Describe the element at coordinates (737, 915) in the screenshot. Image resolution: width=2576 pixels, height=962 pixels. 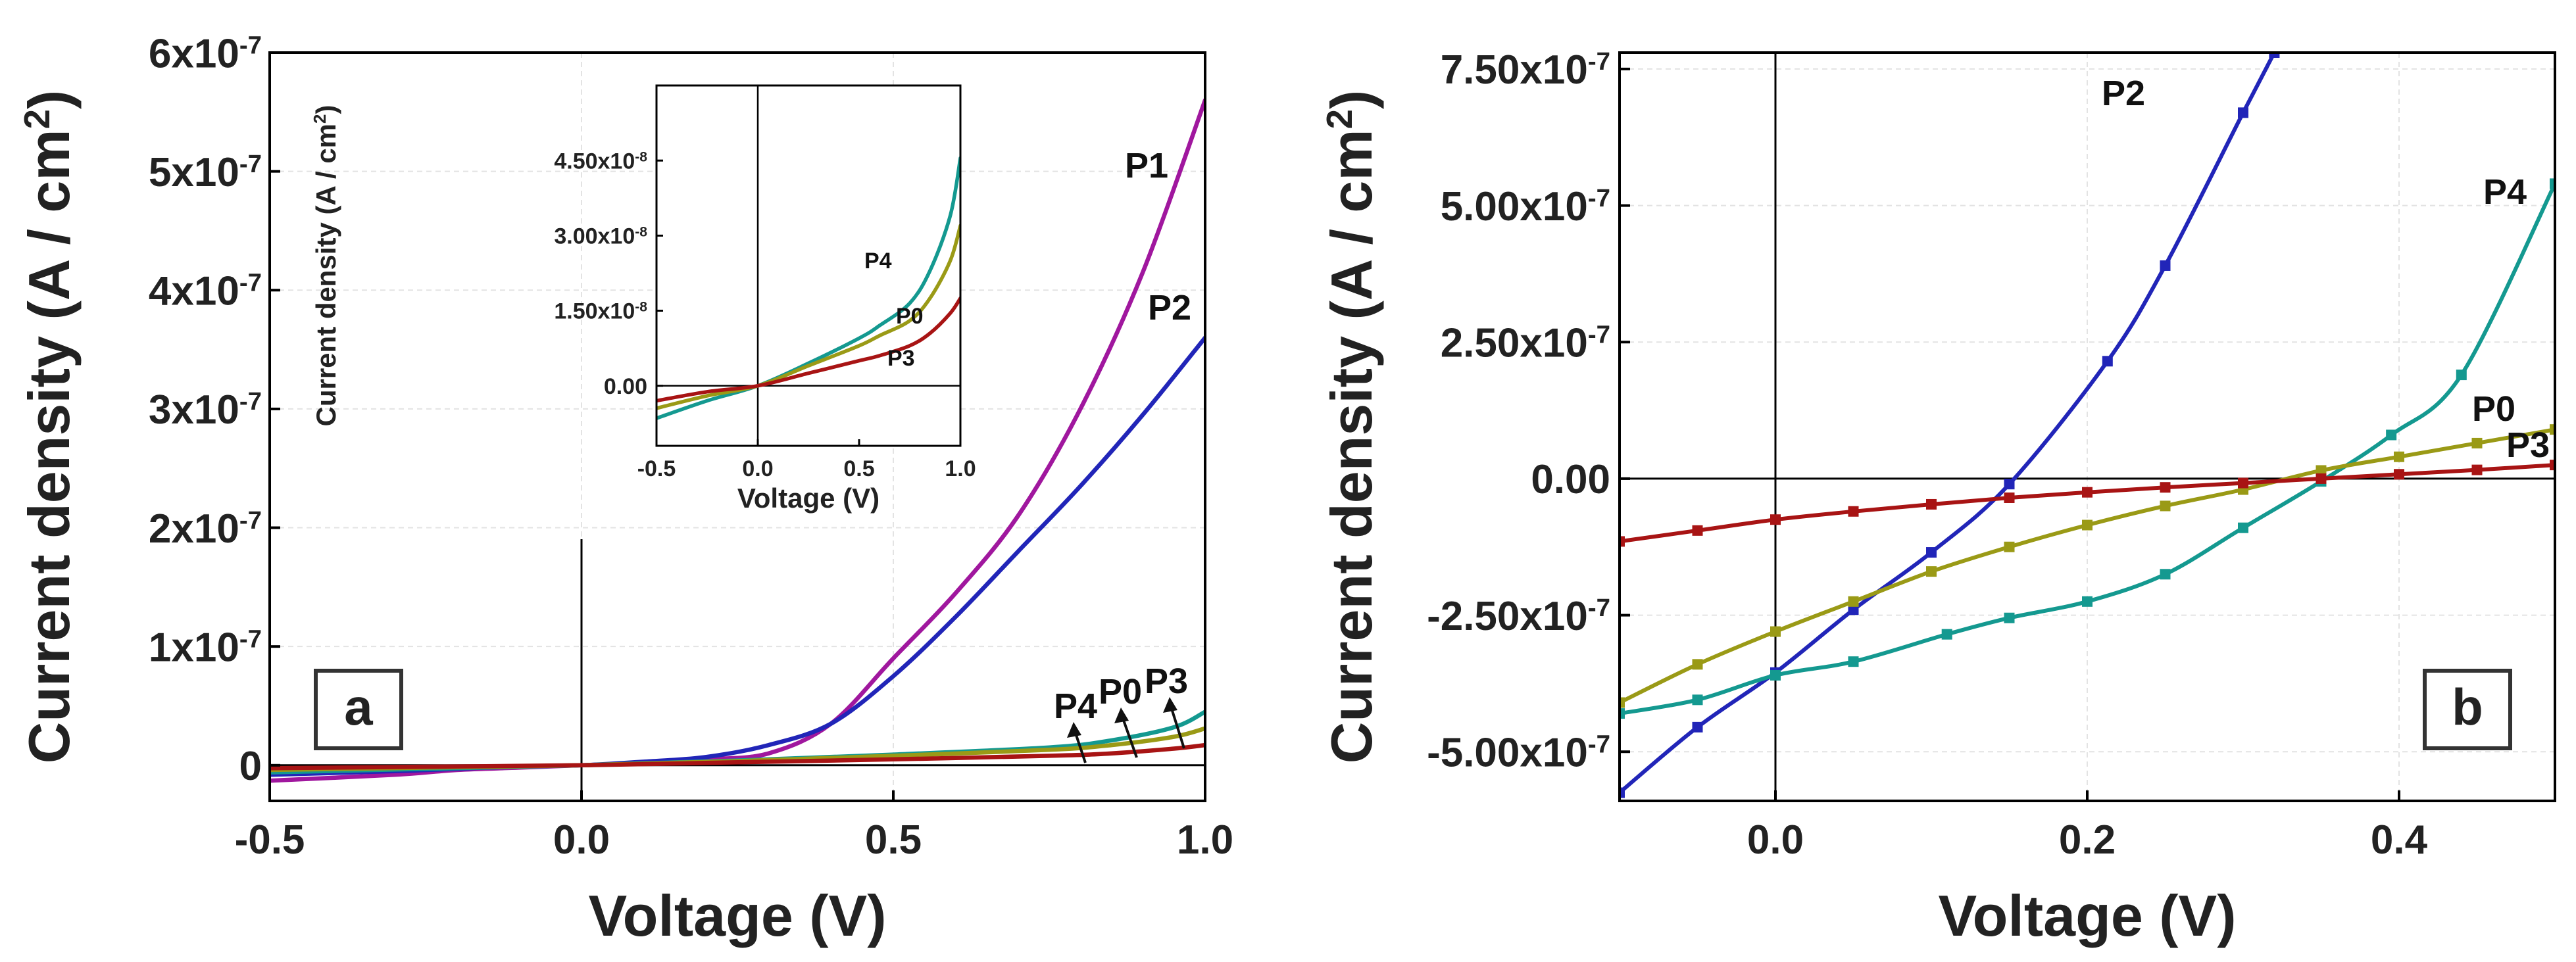
I see `x-axis-label: Voltage (V)` at that location.